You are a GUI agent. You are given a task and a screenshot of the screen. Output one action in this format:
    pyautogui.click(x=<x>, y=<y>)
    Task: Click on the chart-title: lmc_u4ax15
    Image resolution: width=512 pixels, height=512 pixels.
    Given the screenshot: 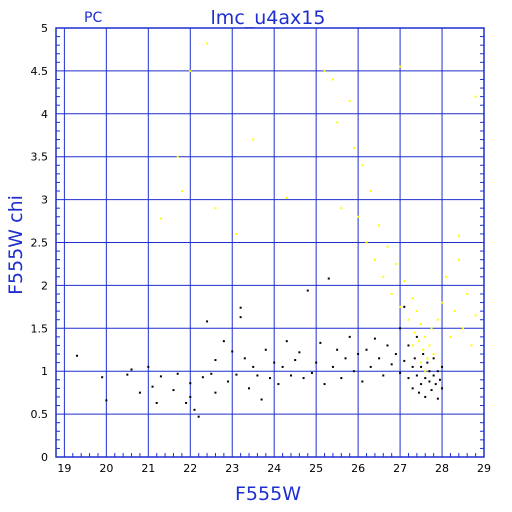 What is the action you would take?
    pyautogui.click(x=268, y=18)
    